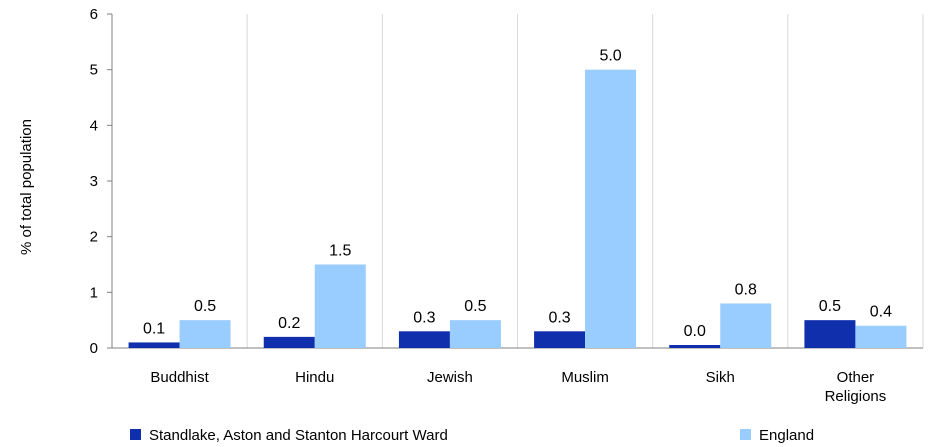  Describe the element at coordinates (746, 289) in the screenshot. I see `data-label: 0.8` at that location.